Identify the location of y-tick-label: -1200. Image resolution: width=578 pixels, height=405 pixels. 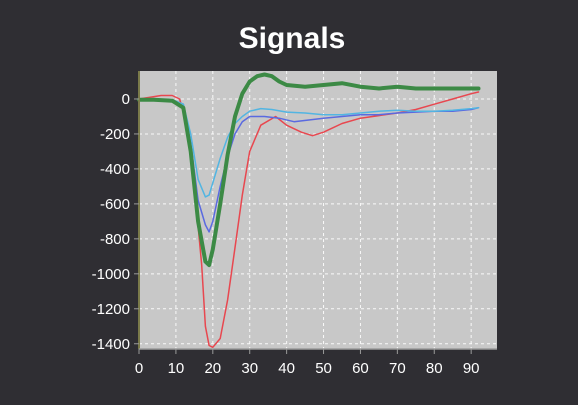
(111, 309).